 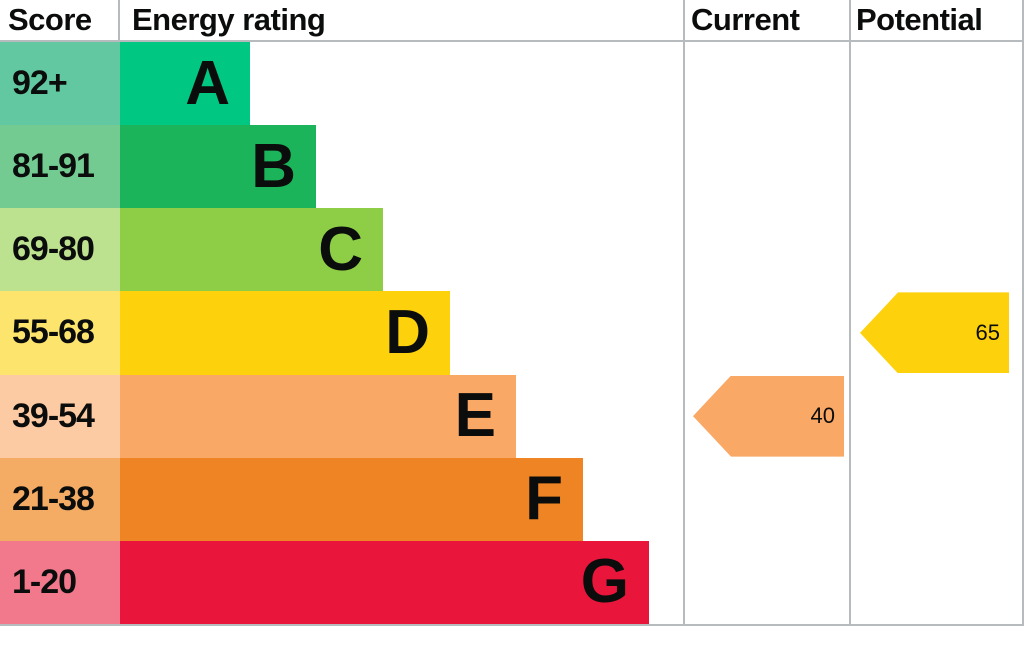 I want to click on score-range: 81-91, so click(x=60, y=167).